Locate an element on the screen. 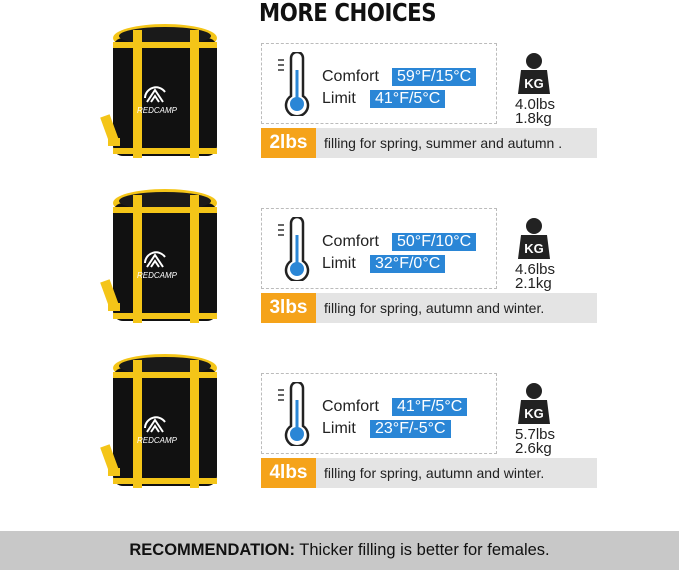 The image size is (679, 570). limit-temperature: 32°F/0°C is located at coordinates (408, 264).